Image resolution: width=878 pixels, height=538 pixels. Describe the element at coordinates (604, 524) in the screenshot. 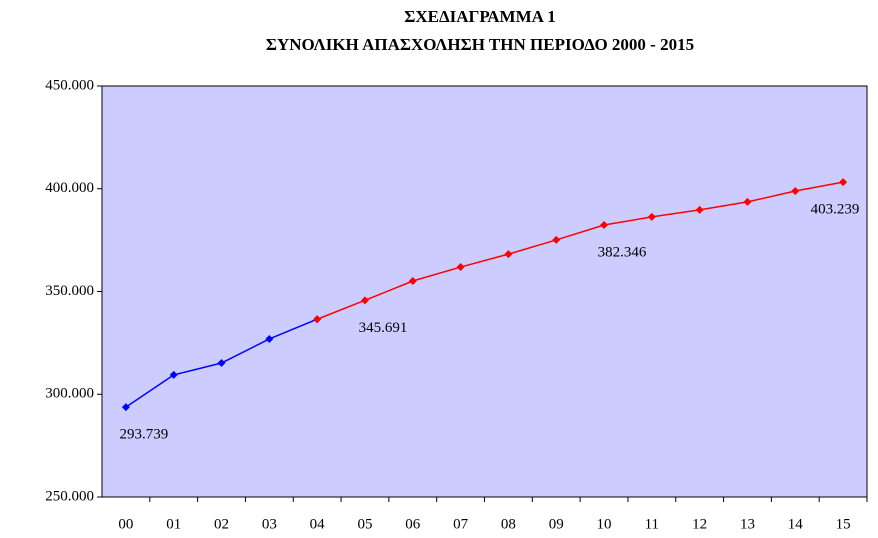

I see `x-tick-label: 10` at that location.